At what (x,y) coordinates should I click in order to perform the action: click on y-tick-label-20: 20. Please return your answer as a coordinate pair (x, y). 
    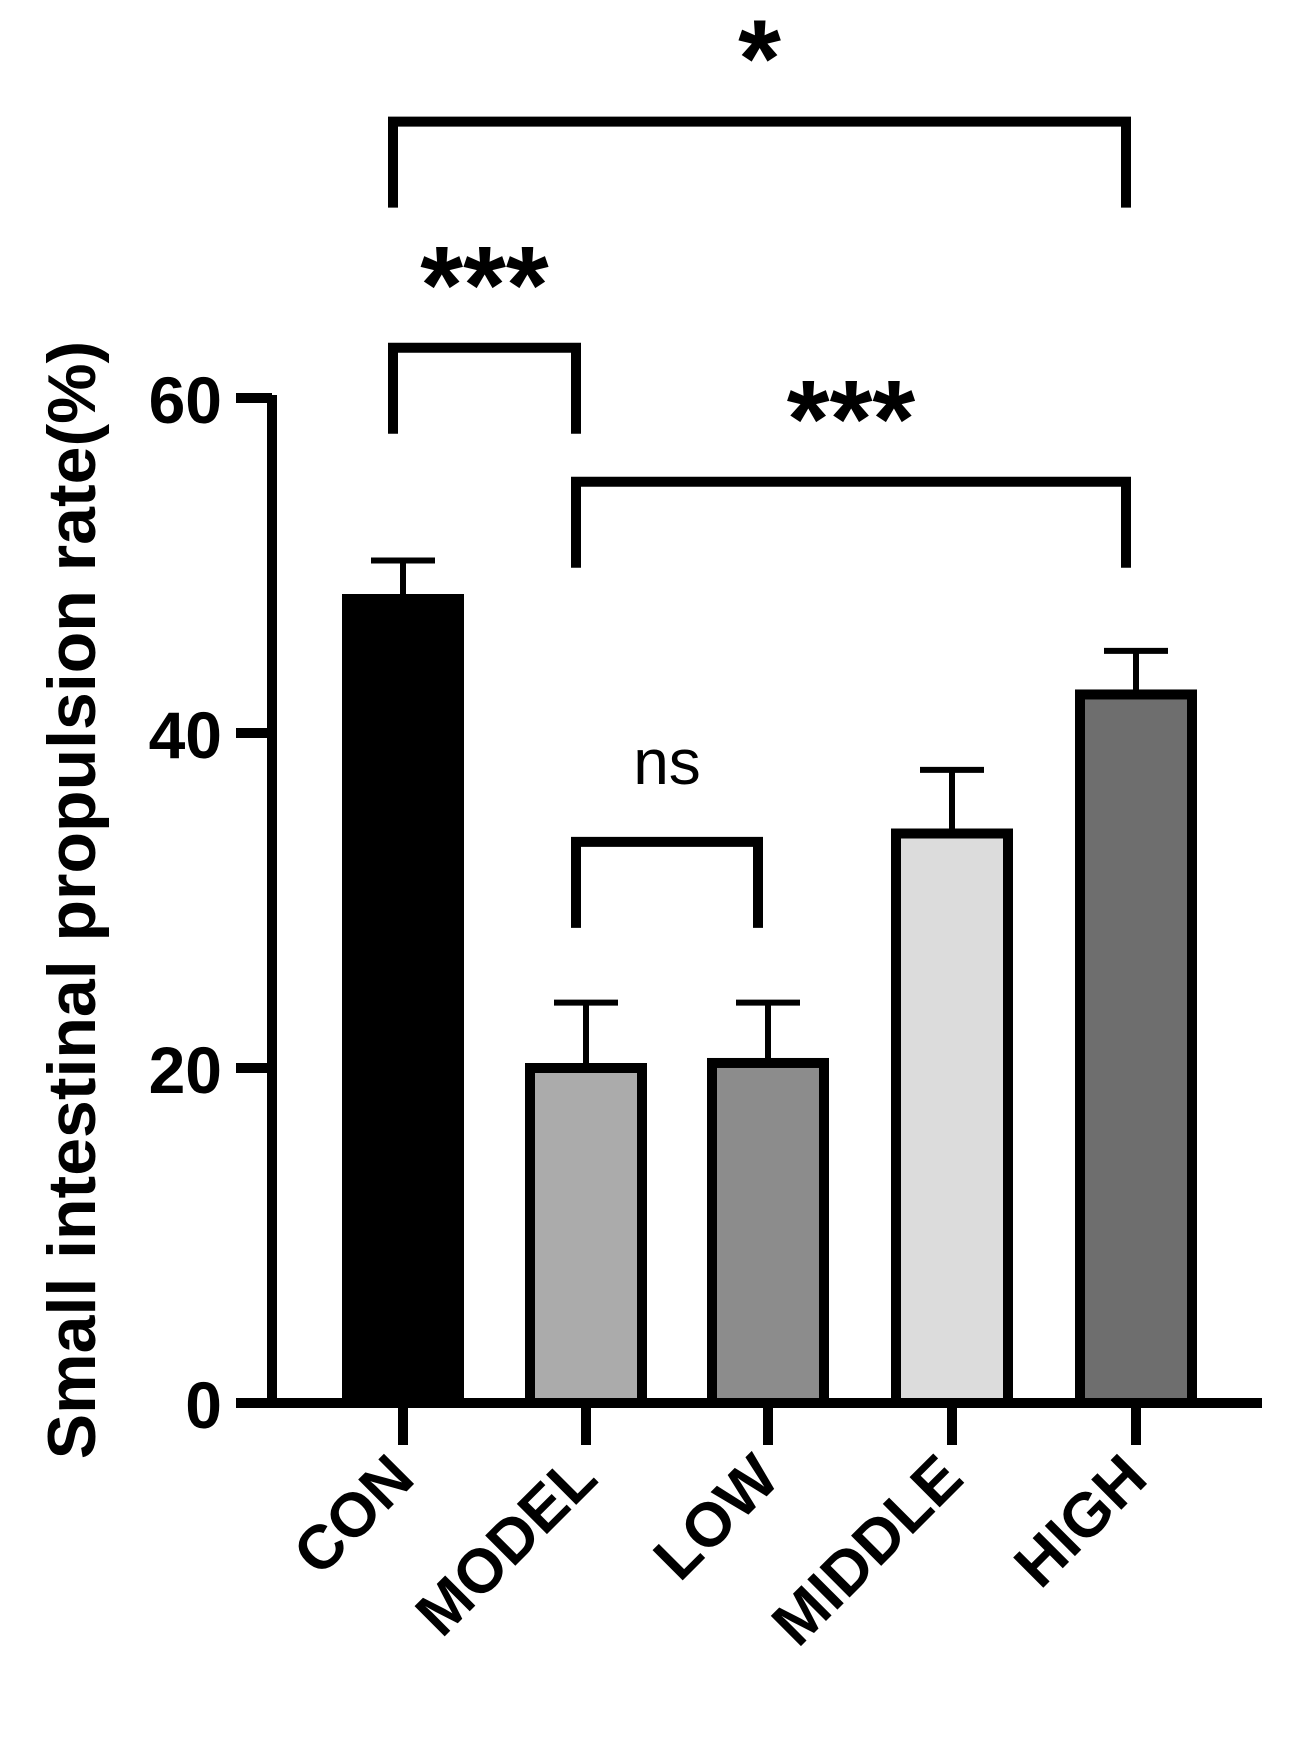
    Looking at the image, I should click on (185, 1070).